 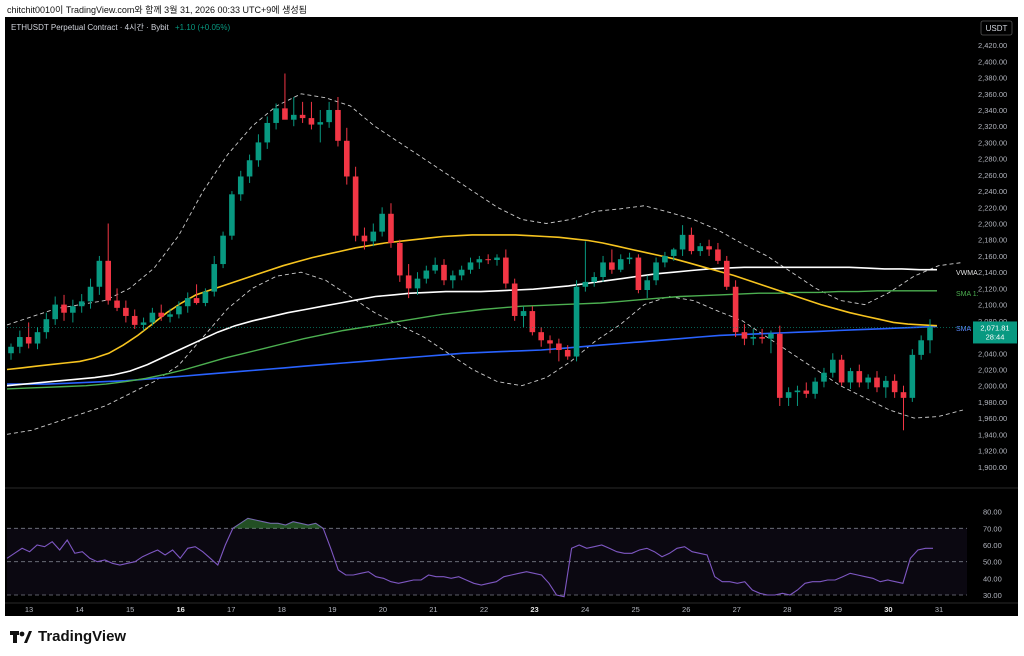 What do you see at coordinates (787, 609) in the screenshot?
I see `time-axis-label: 28` at bounding box center [787, 609].